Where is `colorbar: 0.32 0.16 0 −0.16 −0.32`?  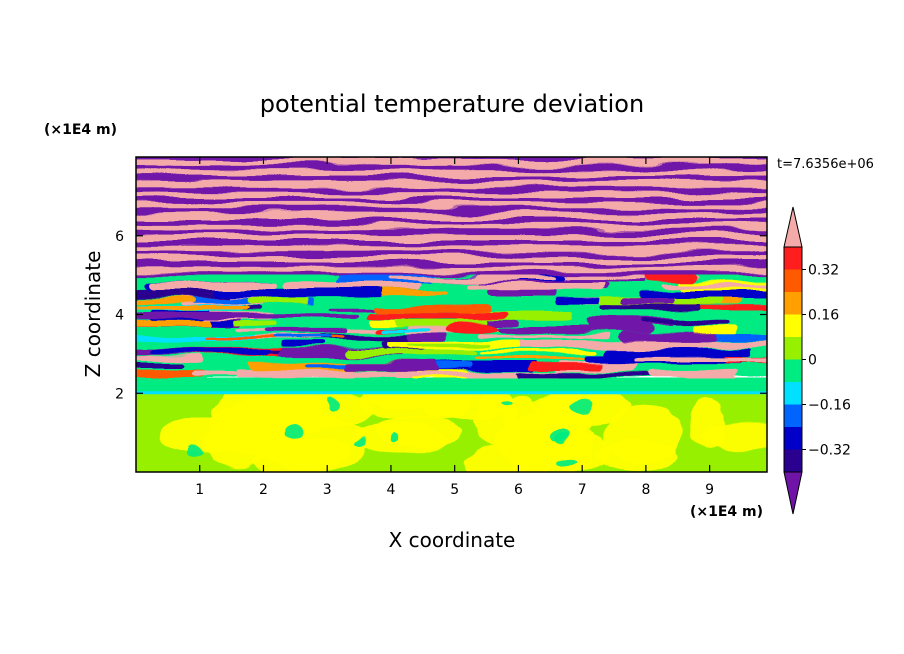
colorbar: 0.32 0.16 0 −0.16 −0.32 is located at coordinates (817, 360).